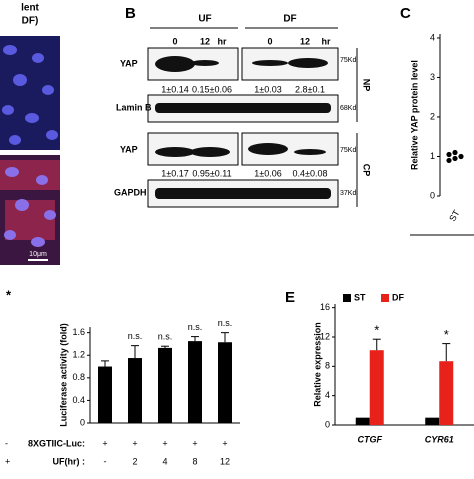 This screenshot has height=479, width=474. I want to click on y-tick-label: 12, so click(325, 336).